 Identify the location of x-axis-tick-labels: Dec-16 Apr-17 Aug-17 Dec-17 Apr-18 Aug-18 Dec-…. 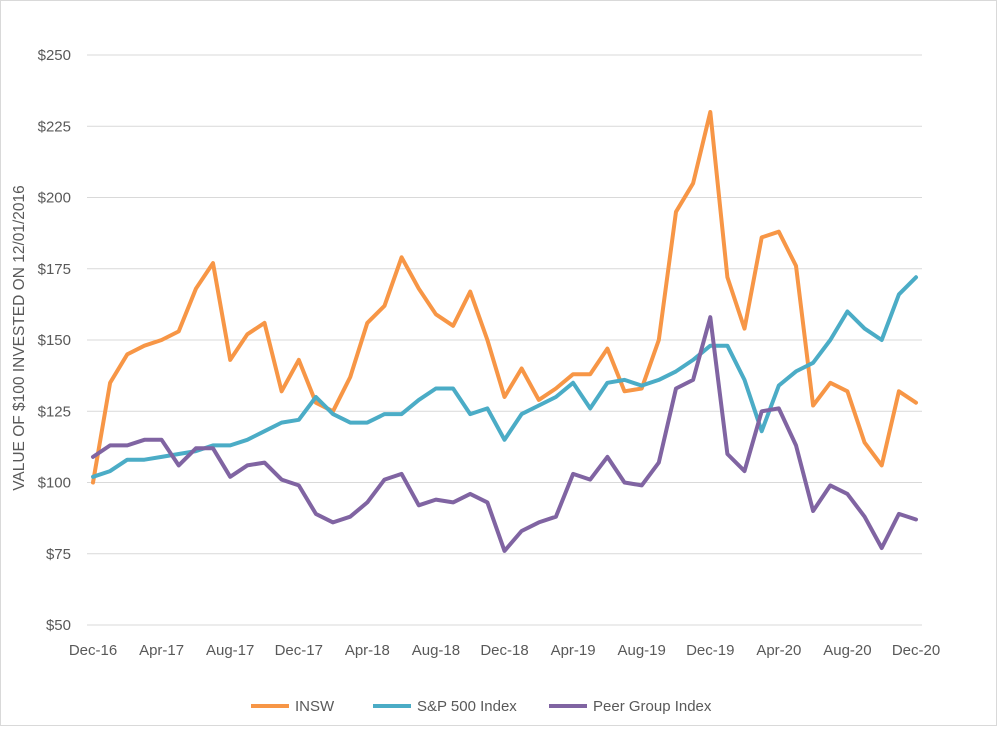
(504, 650).